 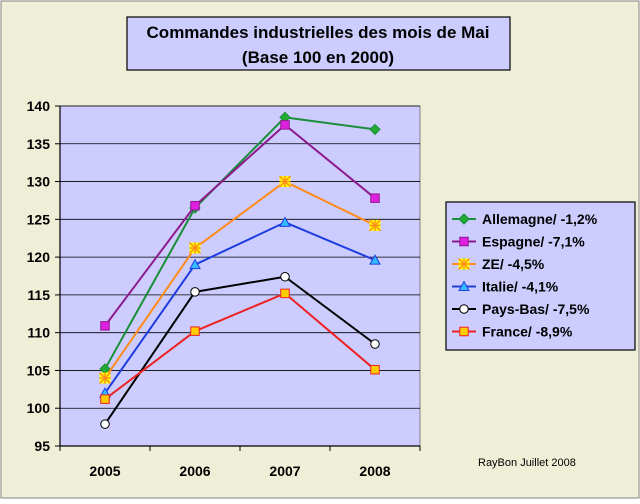 What do you see at coordinates (39, 182) in the screenshot?
I see `y-tick-label: 130` at bounding box center [39, 182].